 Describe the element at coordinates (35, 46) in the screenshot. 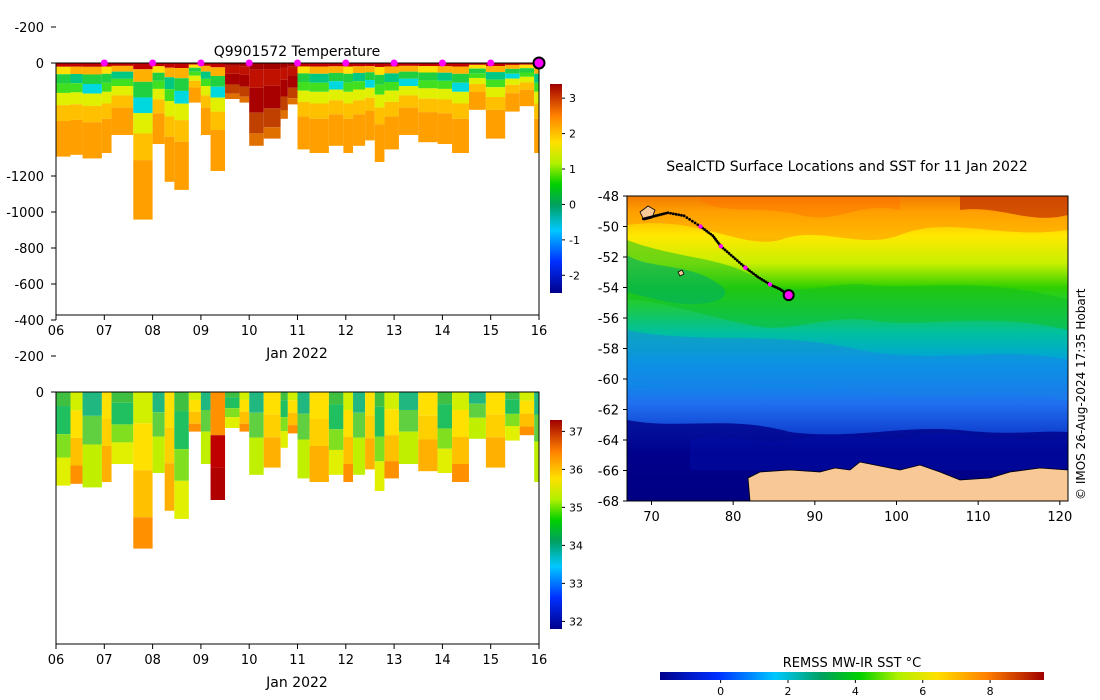

I see `temperature-y-axis: 0-200-400-600-800-1000-1200` at that location.